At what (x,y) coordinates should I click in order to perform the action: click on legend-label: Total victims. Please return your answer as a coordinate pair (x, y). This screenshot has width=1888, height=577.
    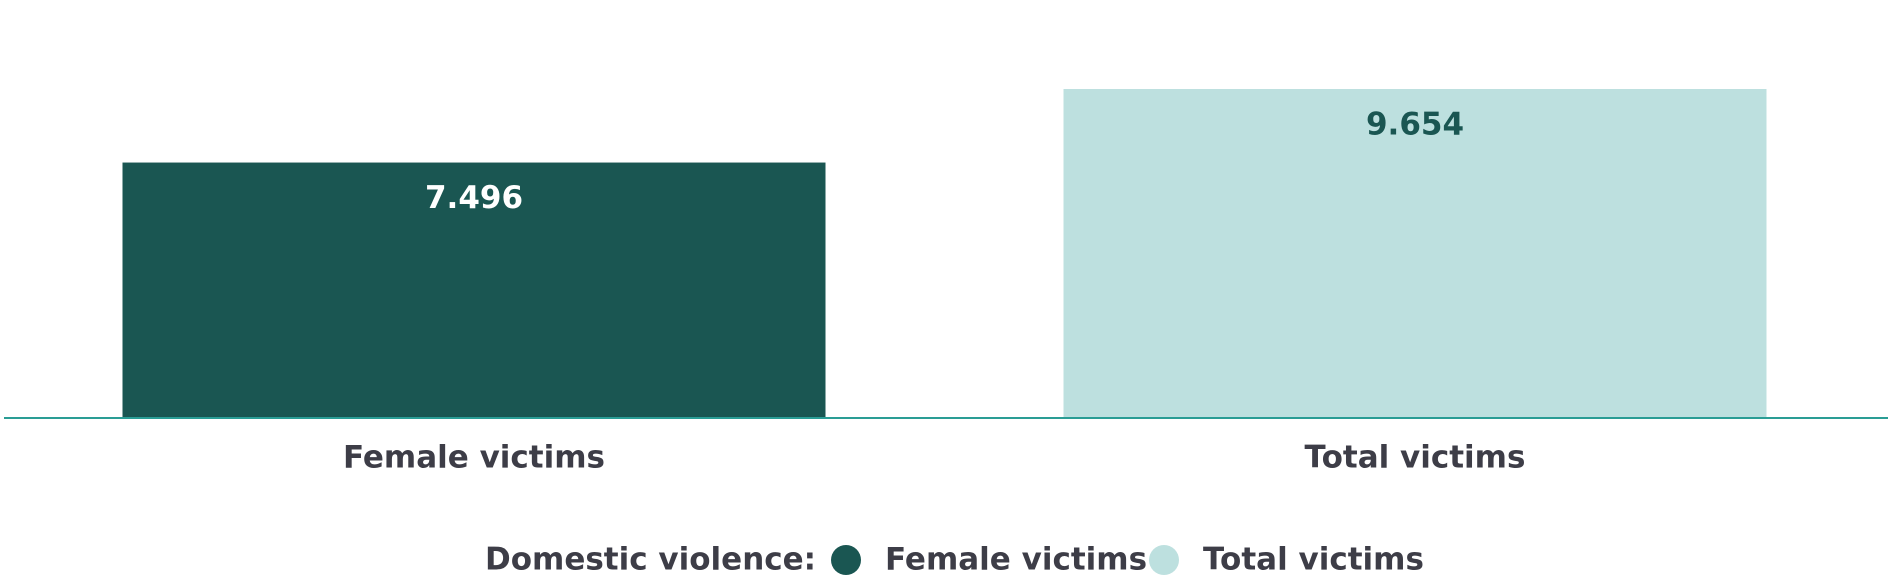
    Looking at the image, I should click on (1313, 559).